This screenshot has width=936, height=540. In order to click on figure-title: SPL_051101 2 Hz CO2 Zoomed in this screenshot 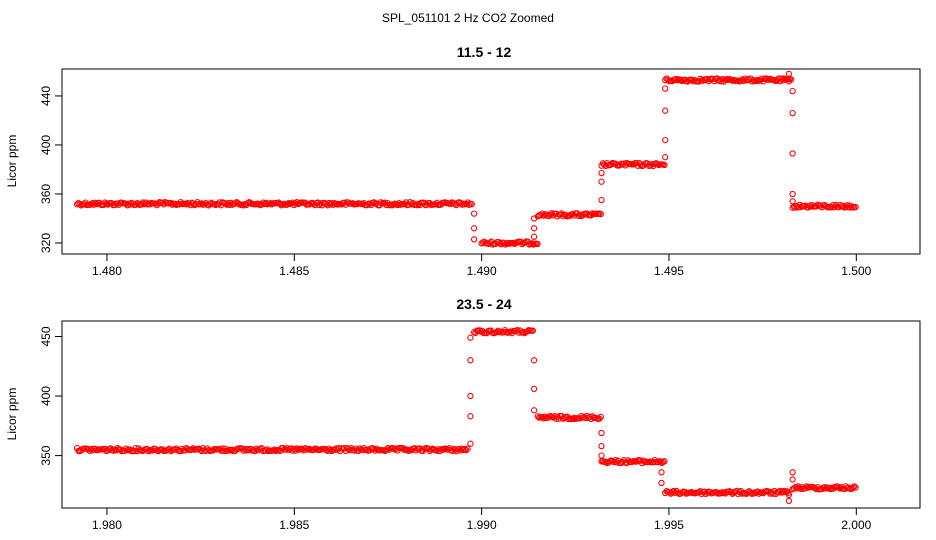, I will do `click(468, 18)`.